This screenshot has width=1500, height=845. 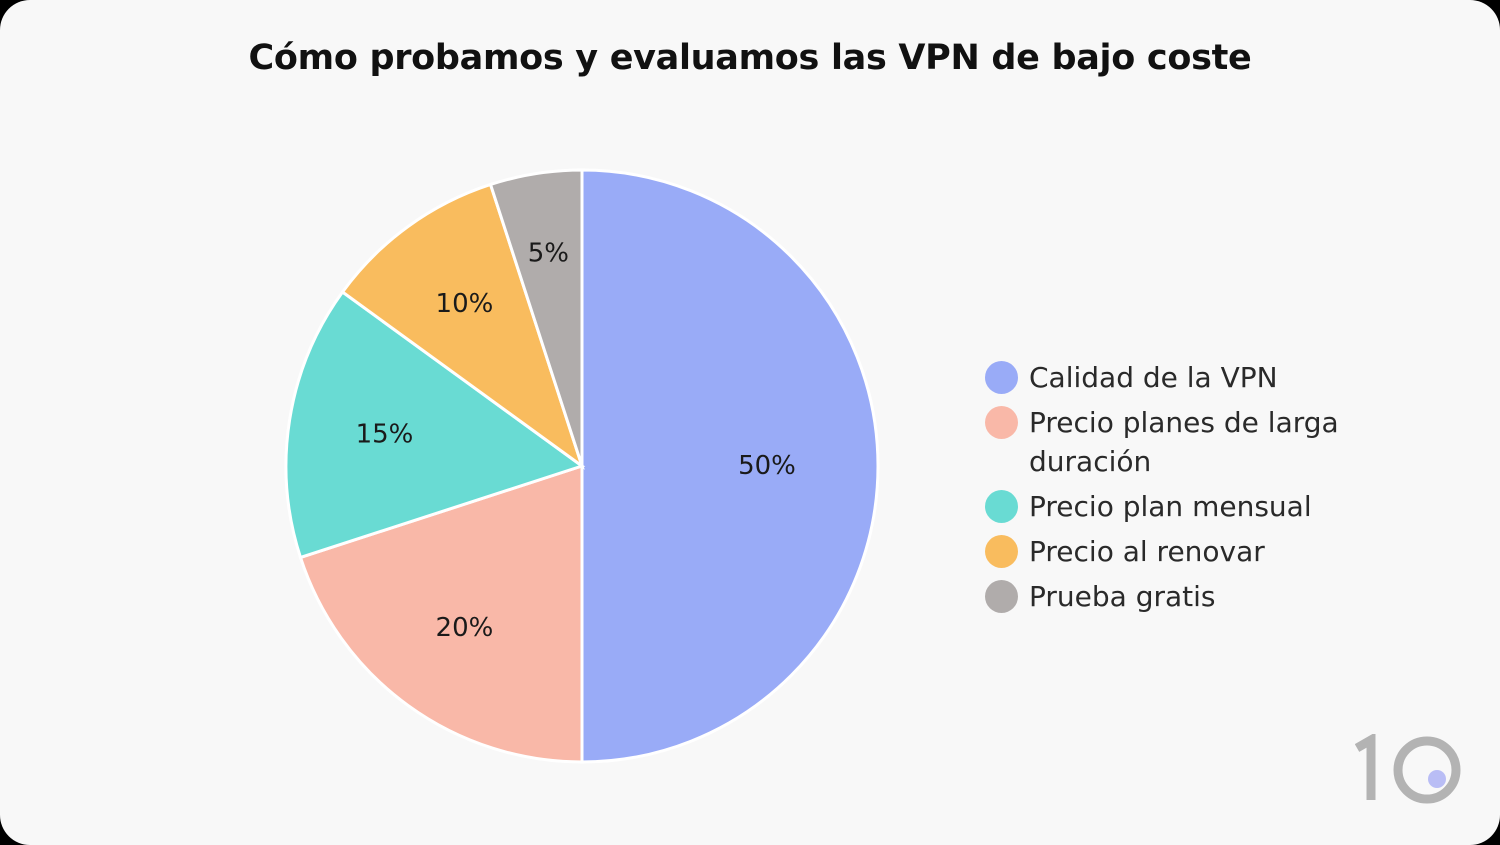 I want to click on pie-slice-larga-duracion, so click(x=441, y=613).